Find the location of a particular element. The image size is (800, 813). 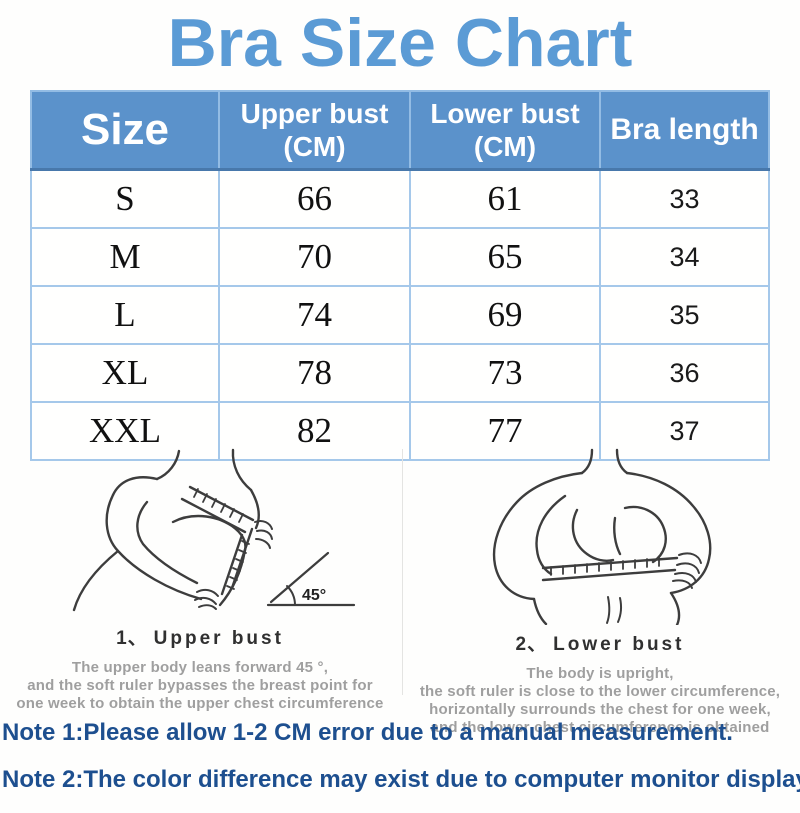

panel-divider is located at coordinates (402, 572).